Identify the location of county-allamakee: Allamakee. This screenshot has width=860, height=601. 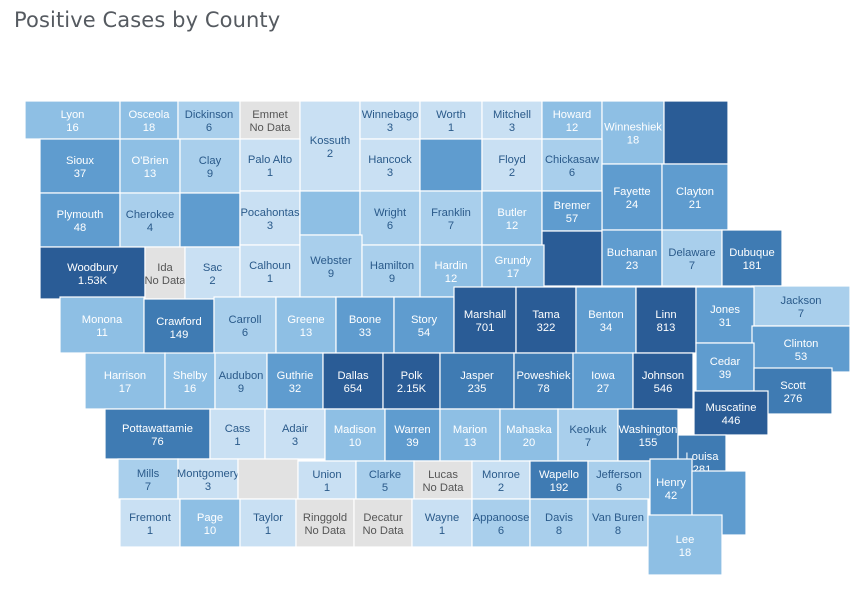
(696, 132).